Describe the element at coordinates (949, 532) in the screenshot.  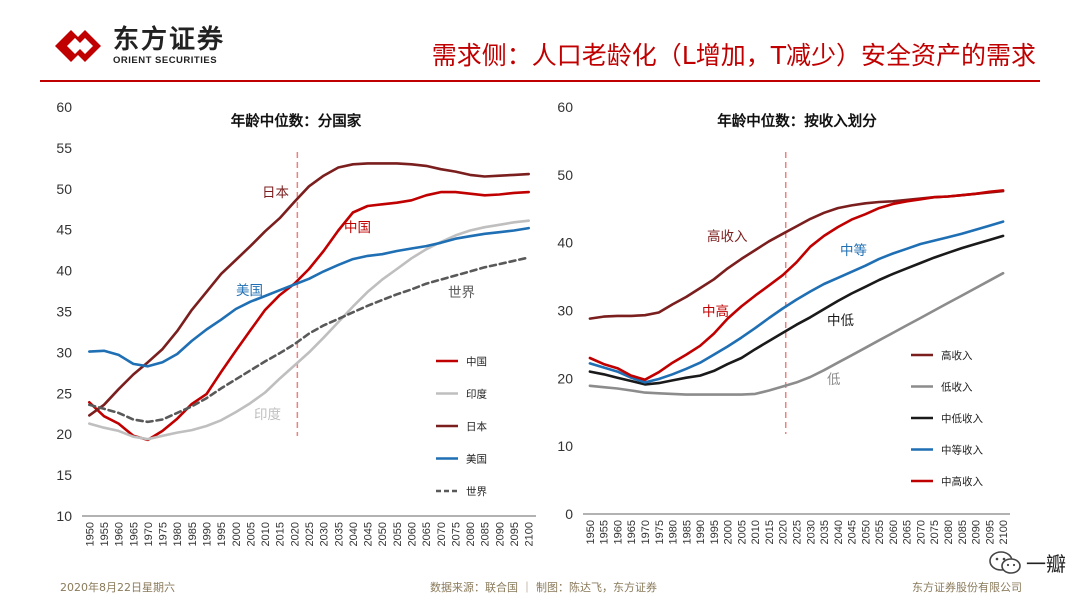
I see `x-tick-label: 2080` at that location.